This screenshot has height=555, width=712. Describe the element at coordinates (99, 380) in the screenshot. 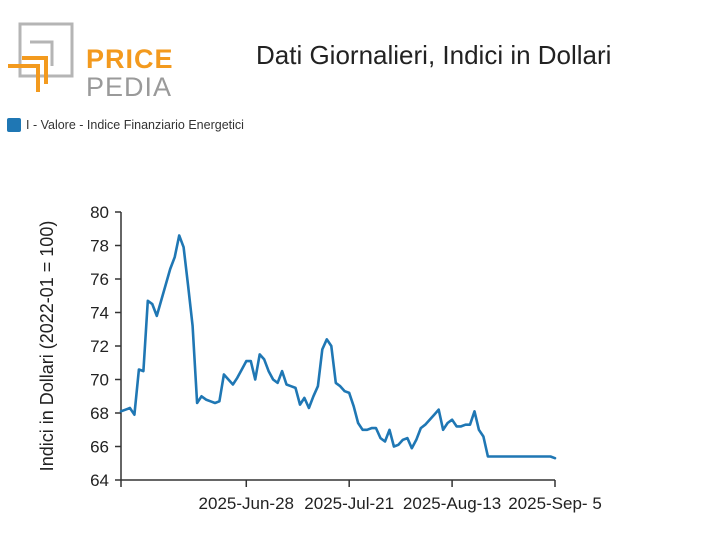

I see `y-tick-label: 70` at that location.